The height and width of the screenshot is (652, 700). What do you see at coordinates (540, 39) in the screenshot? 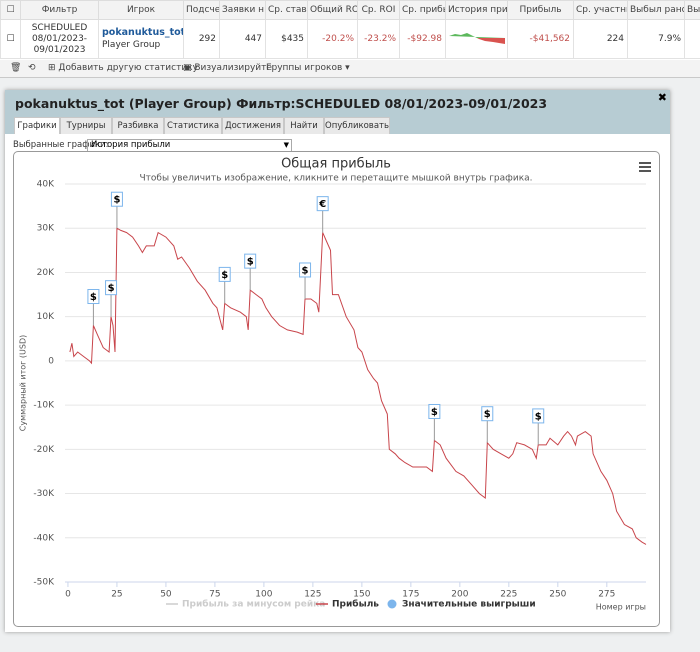
I see `cell: -$41,562` at bounding box center [540, 39].